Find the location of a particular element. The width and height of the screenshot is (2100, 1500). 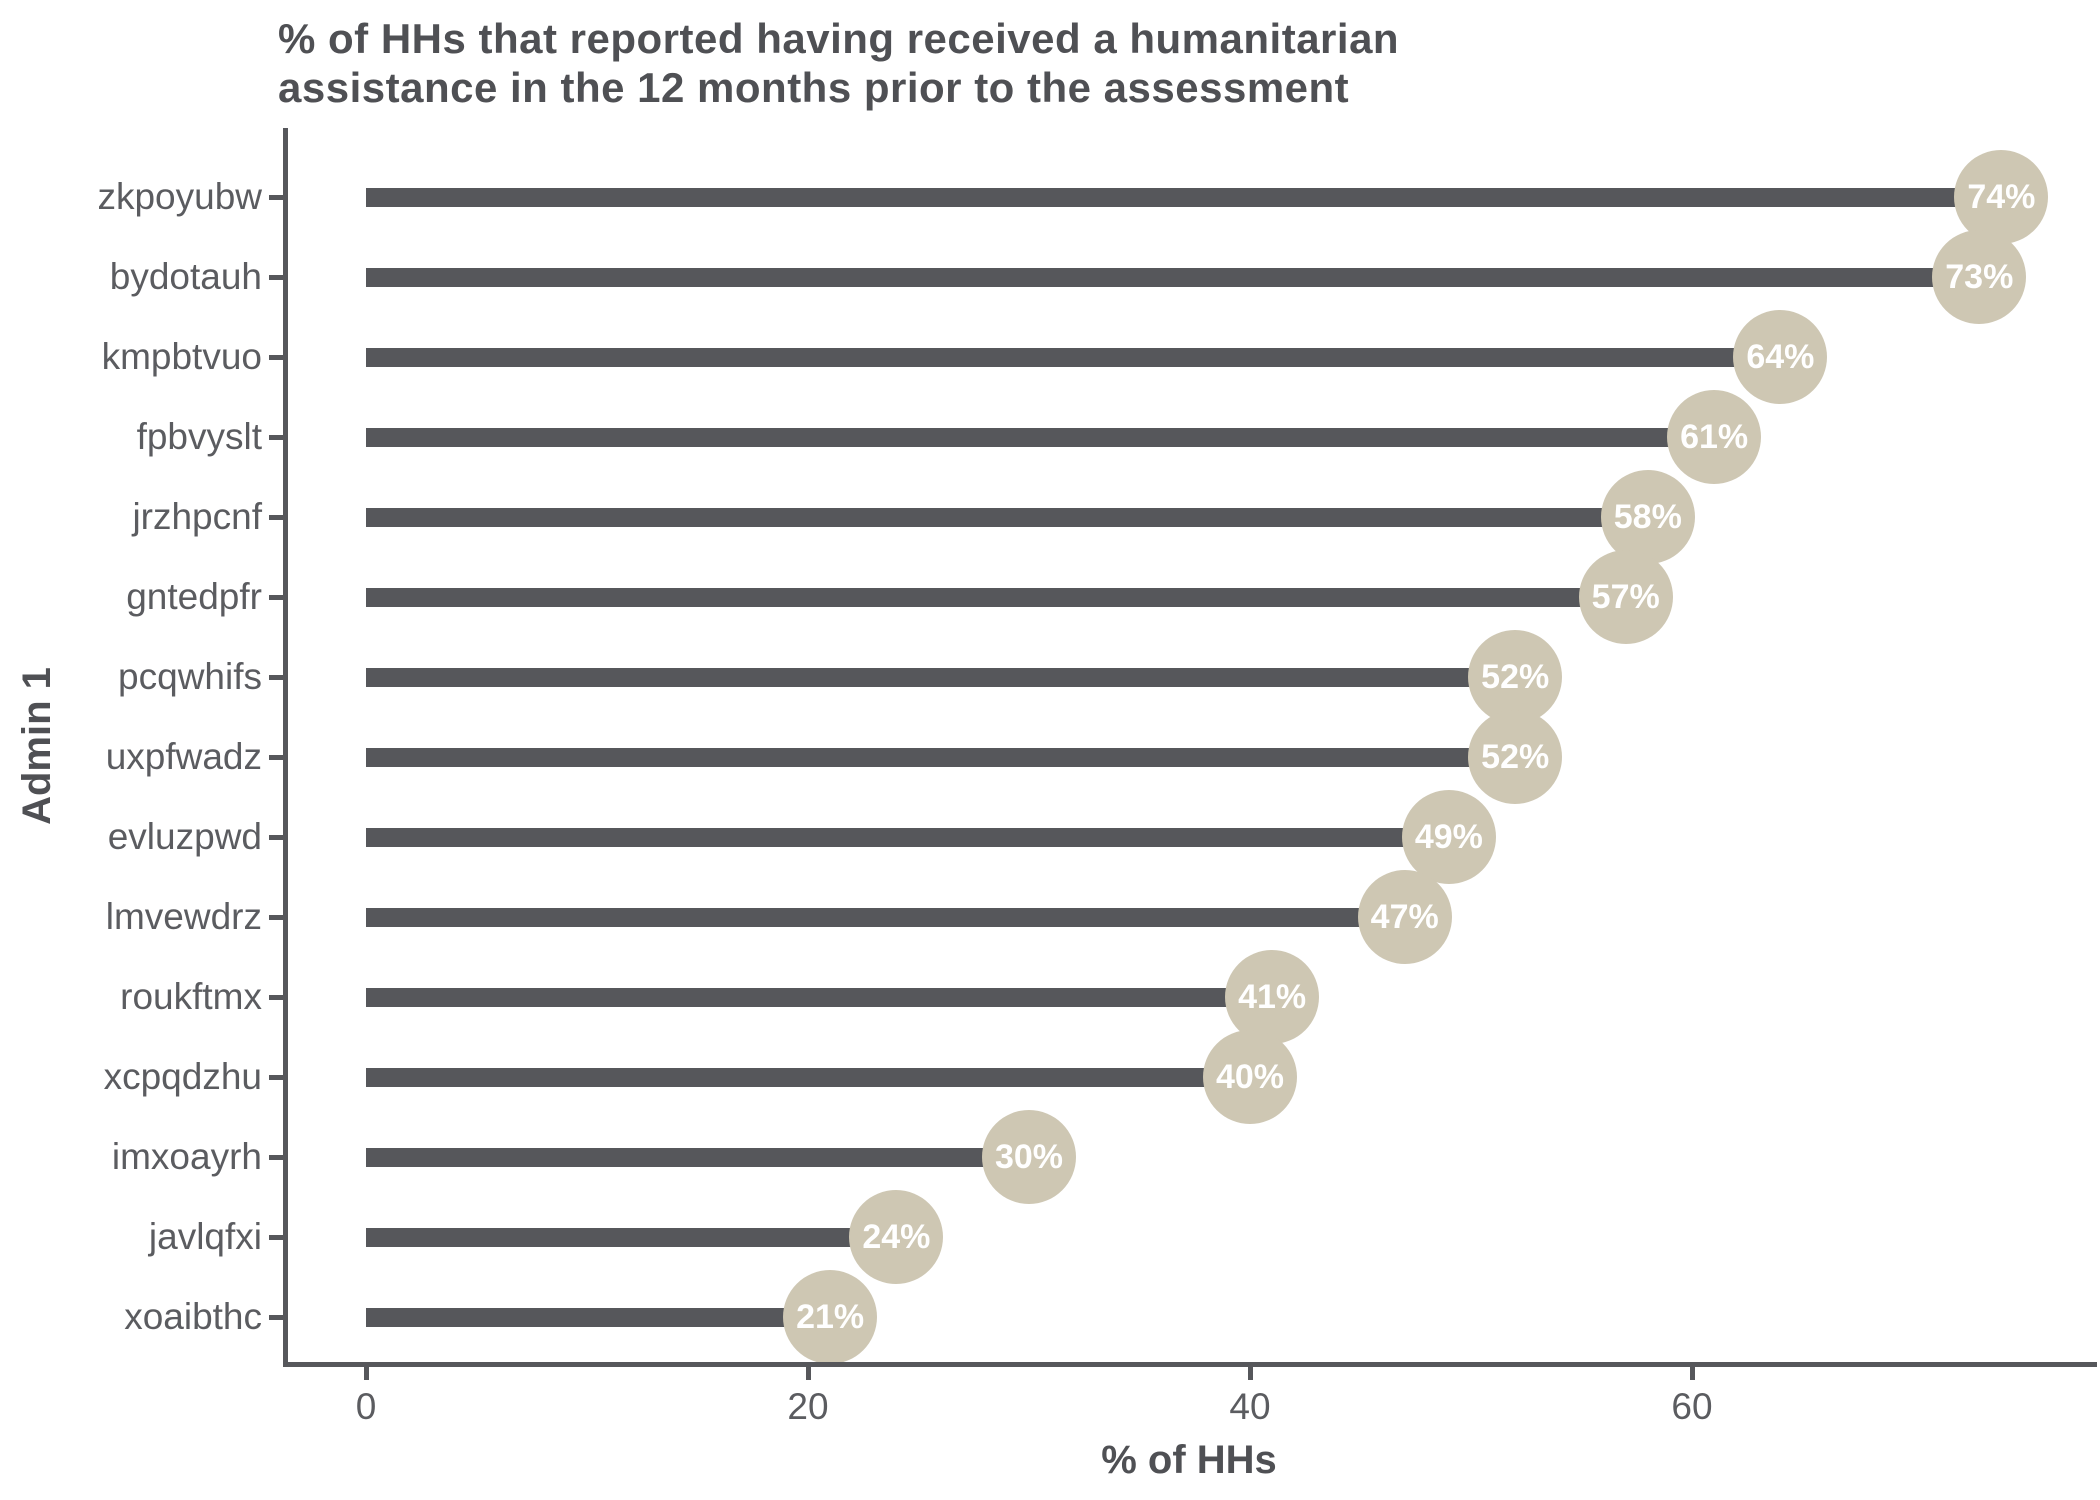

value-label: 57% is located at coordinates (1625, 596).